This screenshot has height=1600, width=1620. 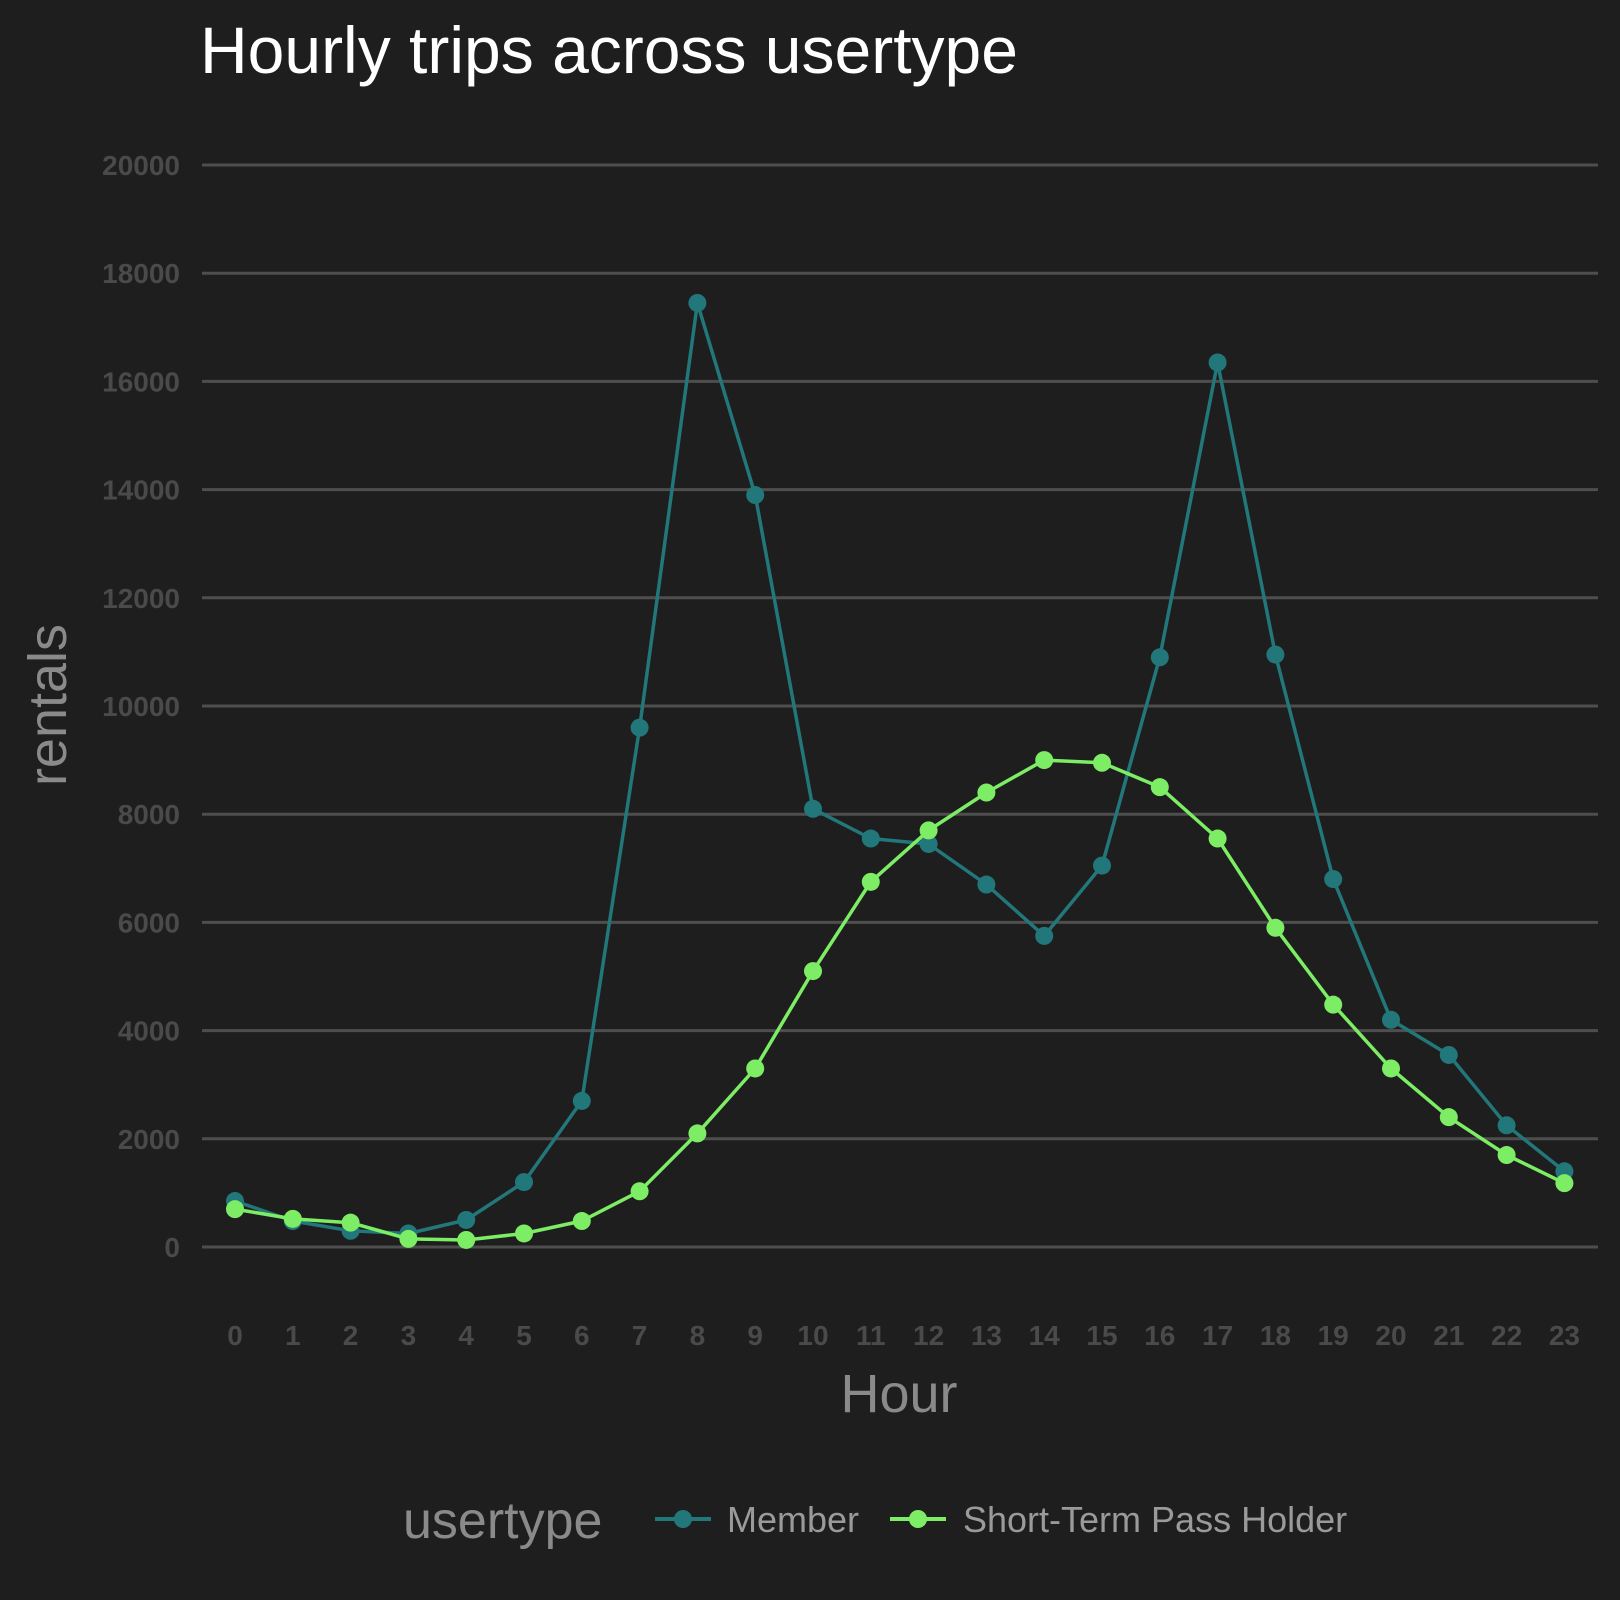 What do you see at coordinates (149, 1139) in the screenshot?
I see `y-tick-label: 2000` at bounding box center [149, 1139].